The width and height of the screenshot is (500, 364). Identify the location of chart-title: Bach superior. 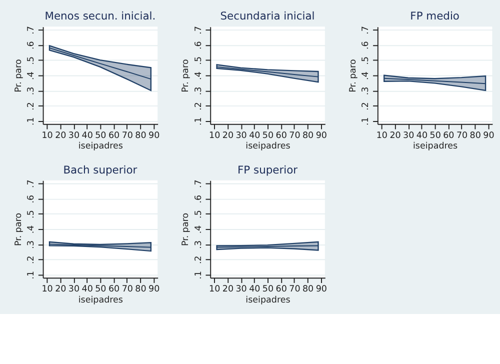
(100, 169).